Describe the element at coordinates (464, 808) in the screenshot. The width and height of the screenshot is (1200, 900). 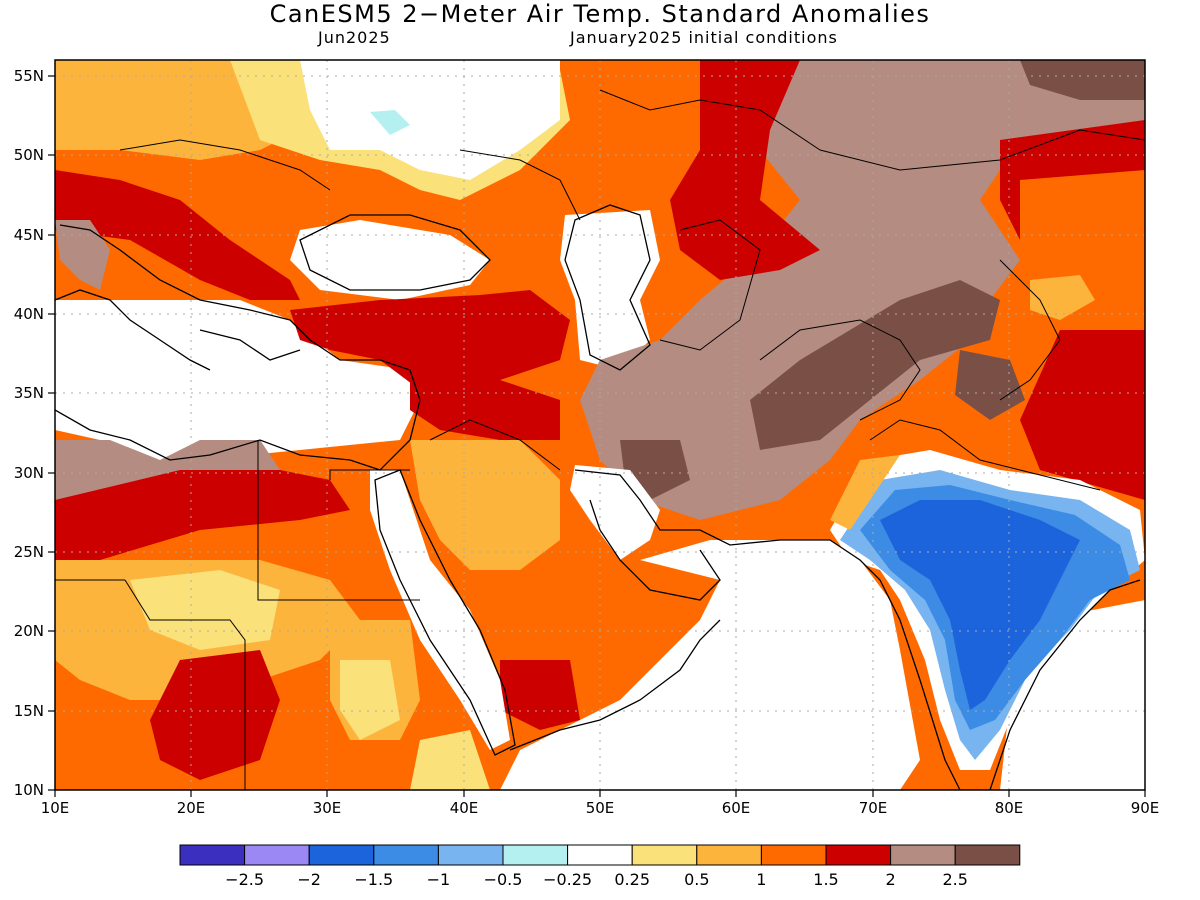
I see `lon-tick: 40E` at that location.